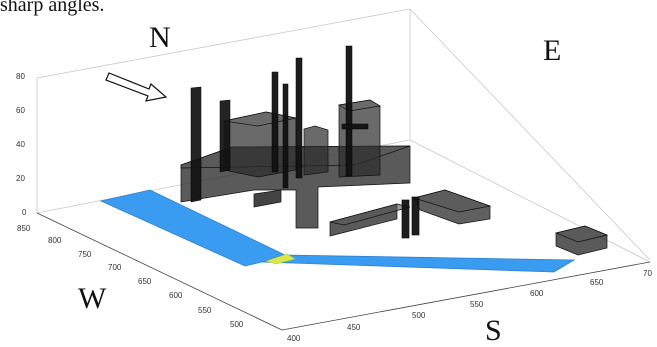 The image size is (657, 347). Describe the element at coordinates (530, 201) in the screenshot. I see `box-floor-back-right-edge` at that location.